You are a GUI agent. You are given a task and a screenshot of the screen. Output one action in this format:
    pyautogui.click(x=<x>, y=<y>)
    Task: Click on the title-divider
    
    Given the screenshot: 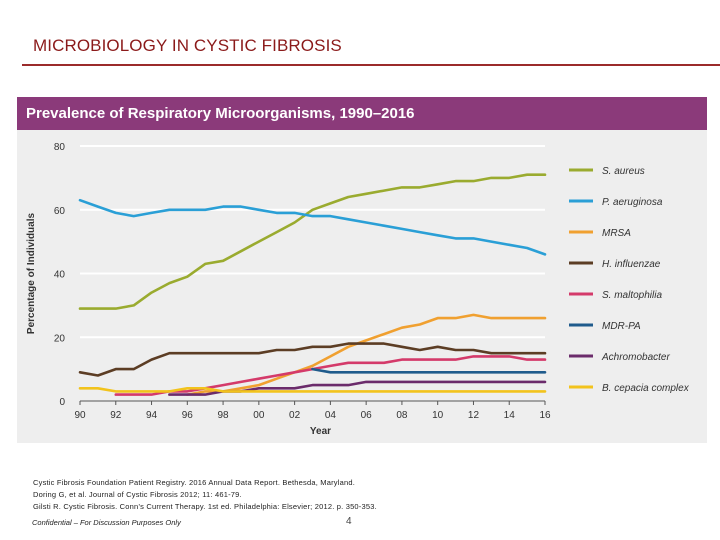 What is the action you would take?
    pyautogui.click(x=371, y=65)
    